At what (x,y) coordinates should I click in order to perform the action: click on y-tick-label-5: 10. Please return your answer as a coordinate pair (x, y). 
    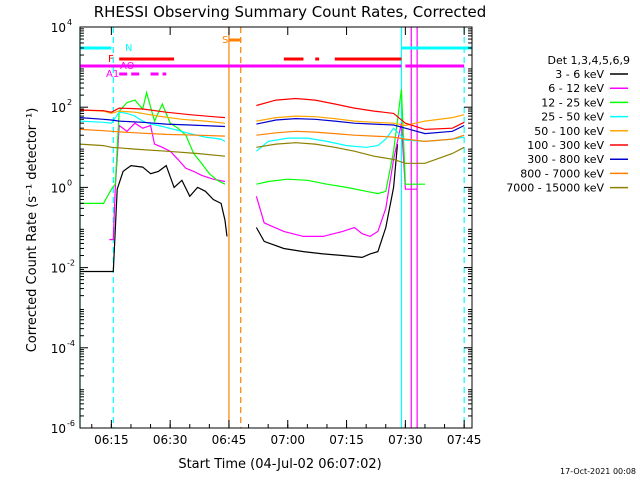
    Looking at the image, I should click on (58, 28).